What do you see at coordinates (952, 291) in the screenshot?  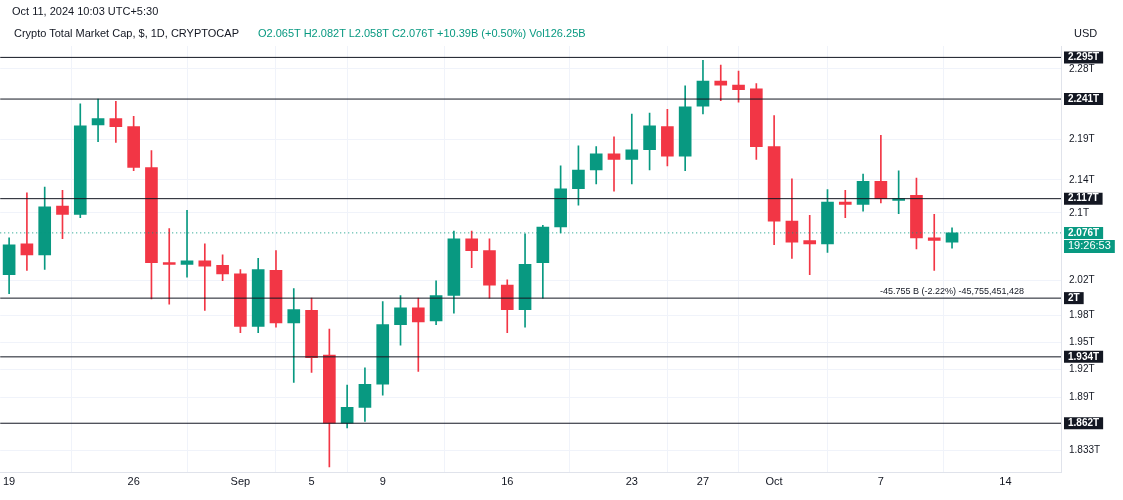 I see `annotation: -45.755 B (-2.22%) -45,755,451,428` at bounding box center [952, 291].